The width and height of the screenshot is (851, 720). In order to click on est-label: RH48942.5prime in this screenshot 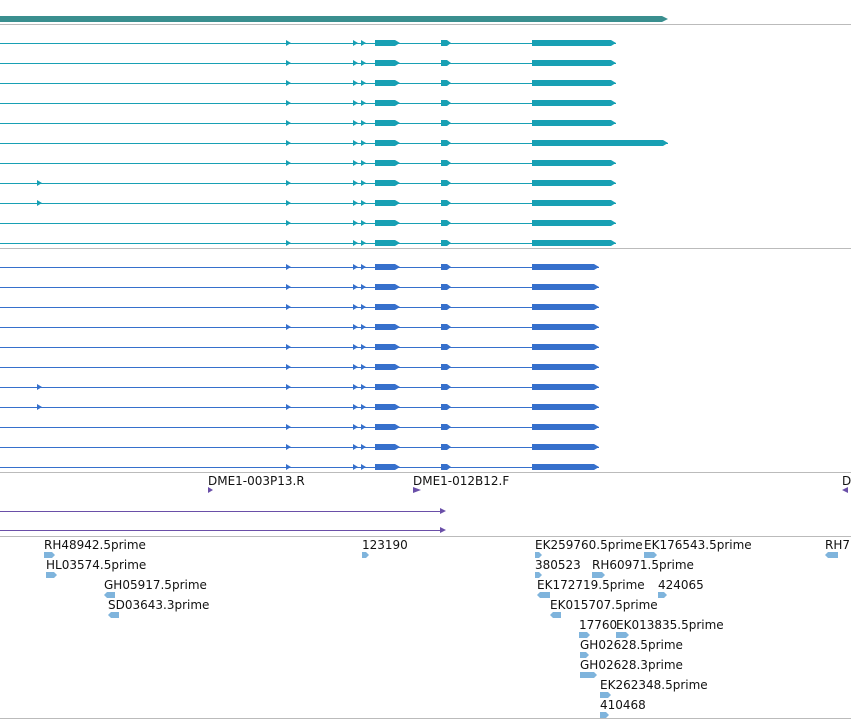, I will do `click(95, 545)`.